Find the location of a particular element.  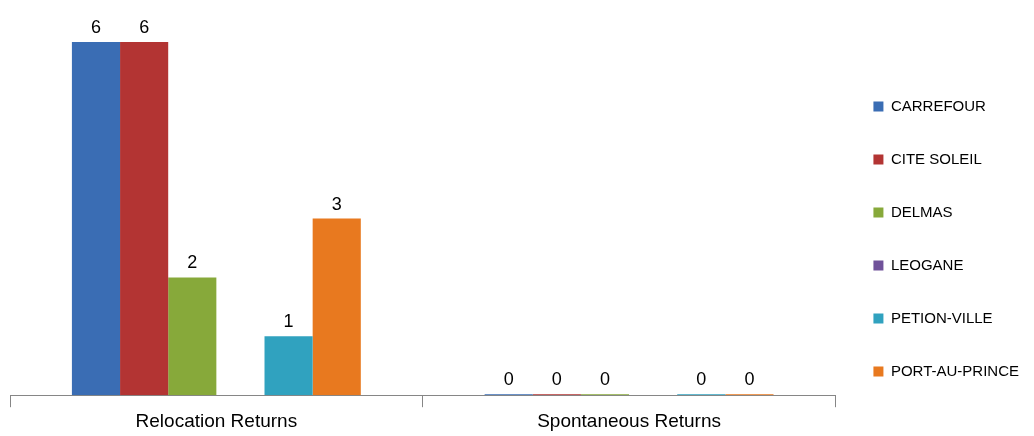

data-label: 1 is located at coordinates (288, 321).